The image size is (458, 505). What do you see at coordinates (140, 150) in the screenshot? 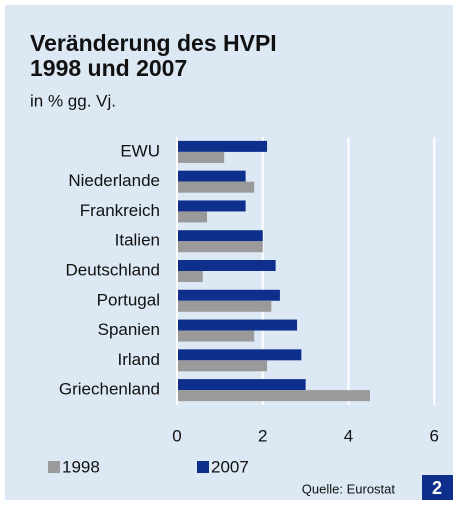
I see `y-tick-label: EWU` at bounding box center [140, 150].